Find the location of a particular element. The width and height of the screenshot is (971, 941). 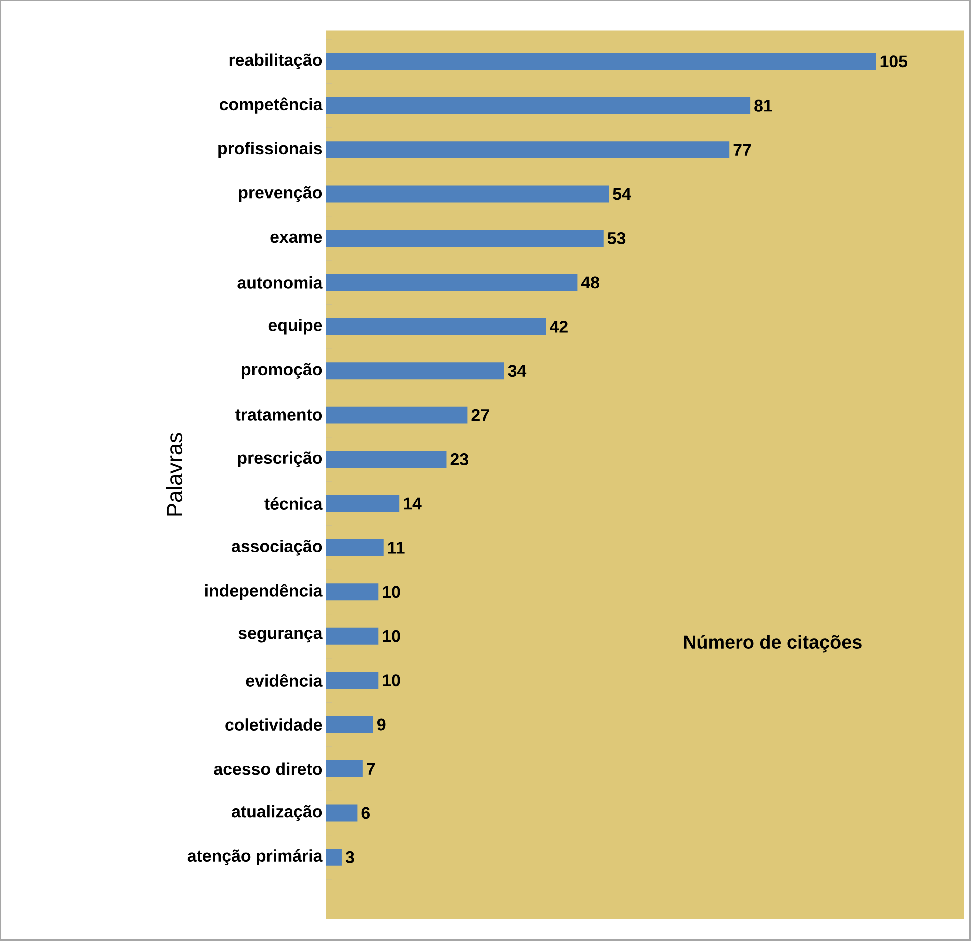

y-tick-label: coletividade is located at coordinates (274, 724).